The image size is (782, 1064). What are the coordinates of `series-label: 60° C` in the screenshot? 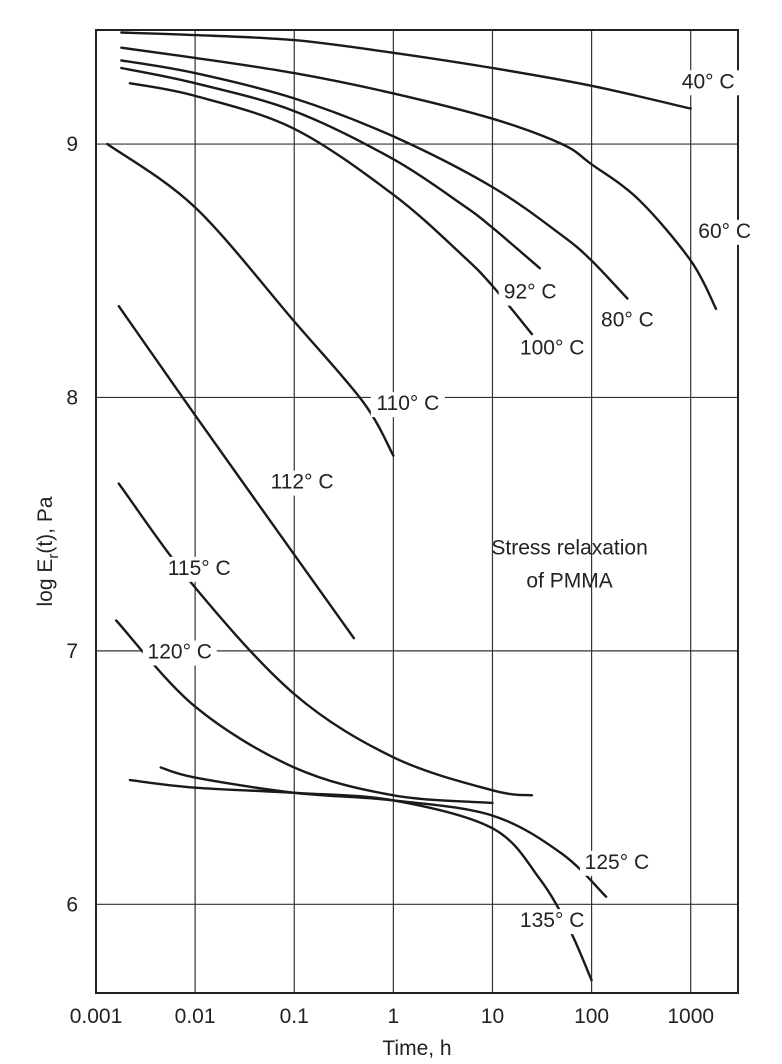 It's located at (724, 231).